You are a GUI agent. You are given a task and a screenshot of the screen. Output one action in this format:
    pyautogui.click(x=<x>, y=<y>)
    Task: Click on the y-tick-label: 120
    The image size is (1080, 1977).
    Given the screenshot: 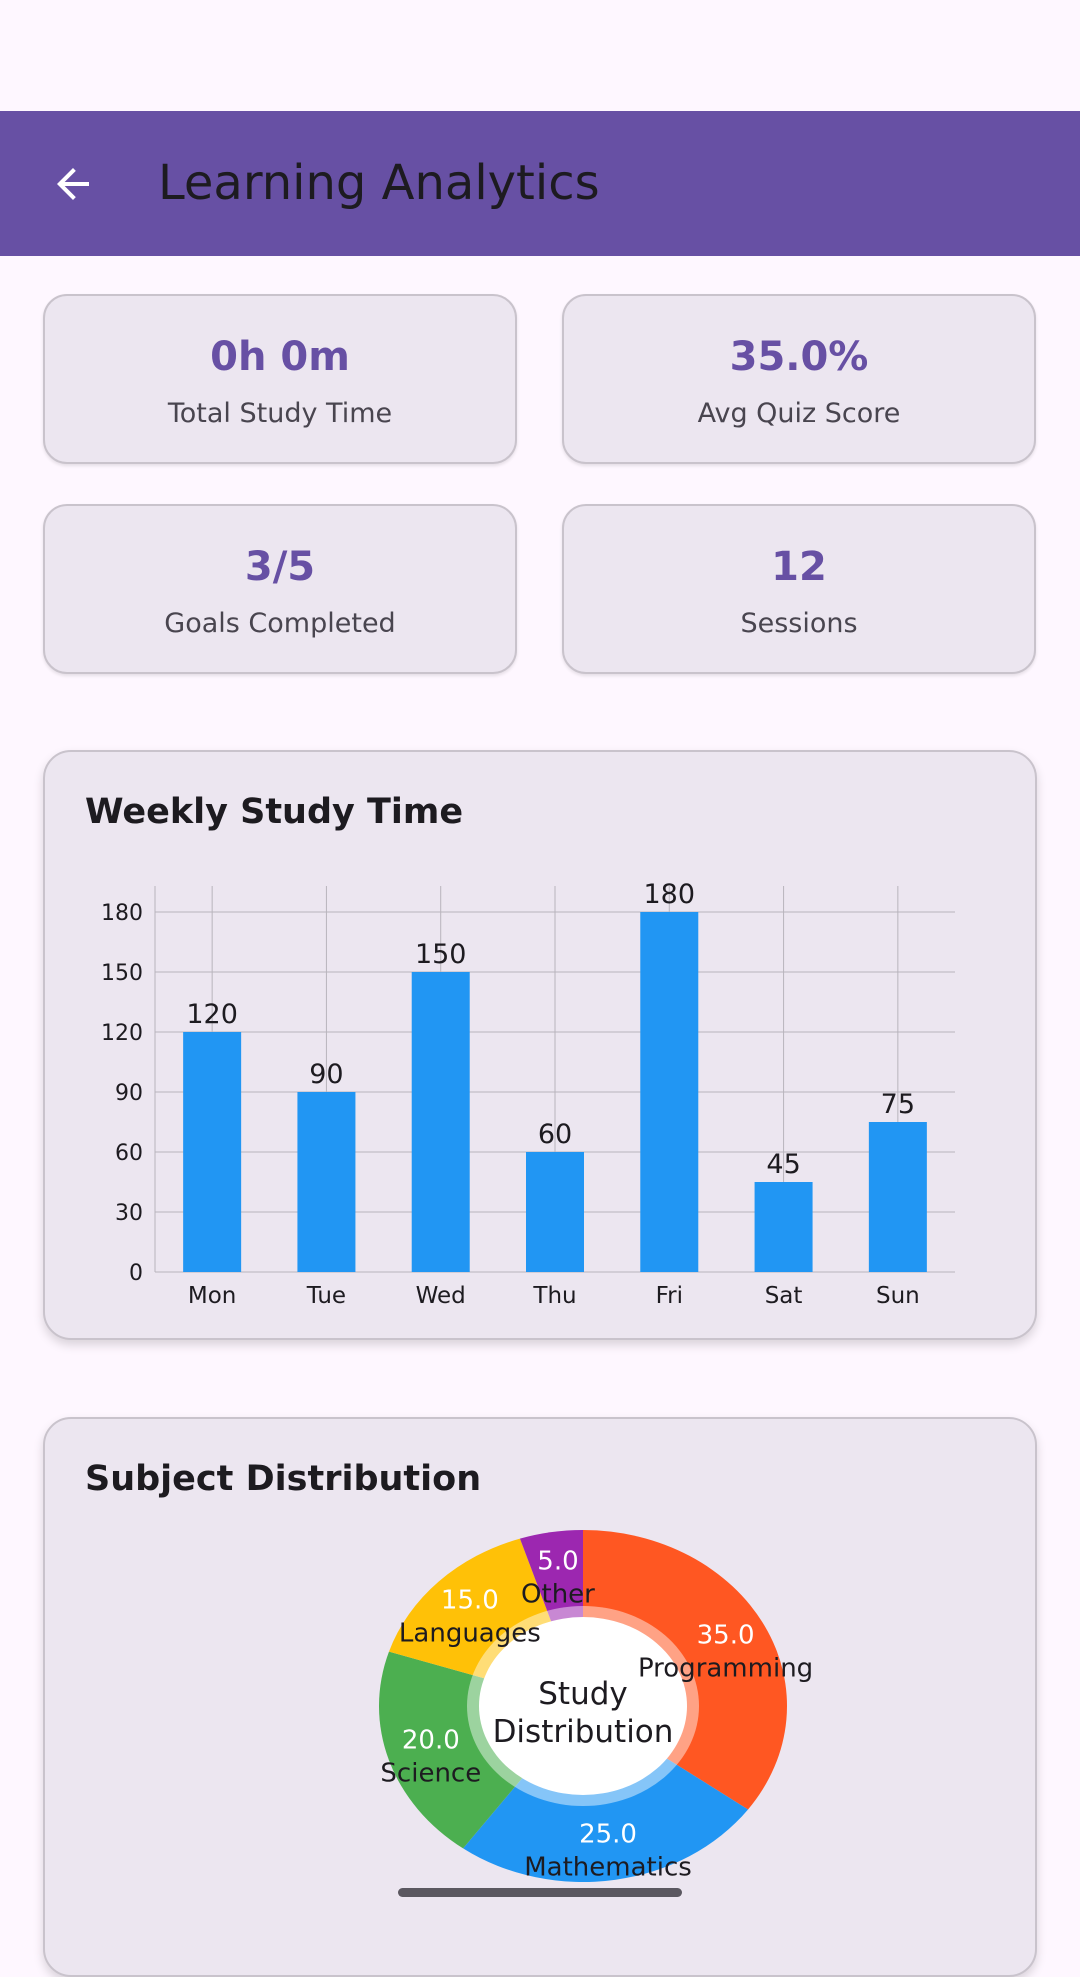 What is the action you would take?
    pyautogui.click(x=122, y=1033)
    